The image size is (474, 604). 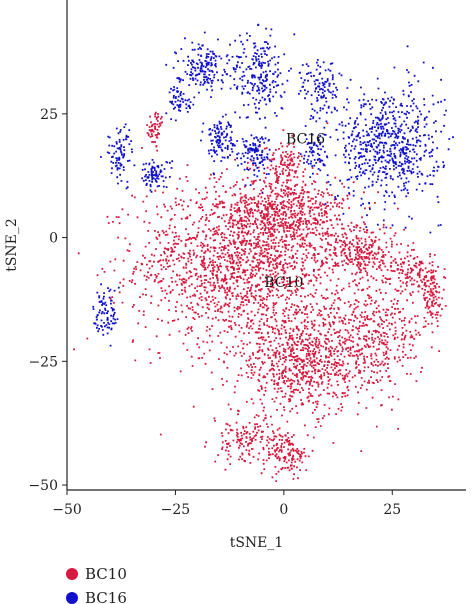 What do you see at coordinates (43, 486) in the screenshot?
I see `y-tick-label: −50` at bounding box center [43, 486].